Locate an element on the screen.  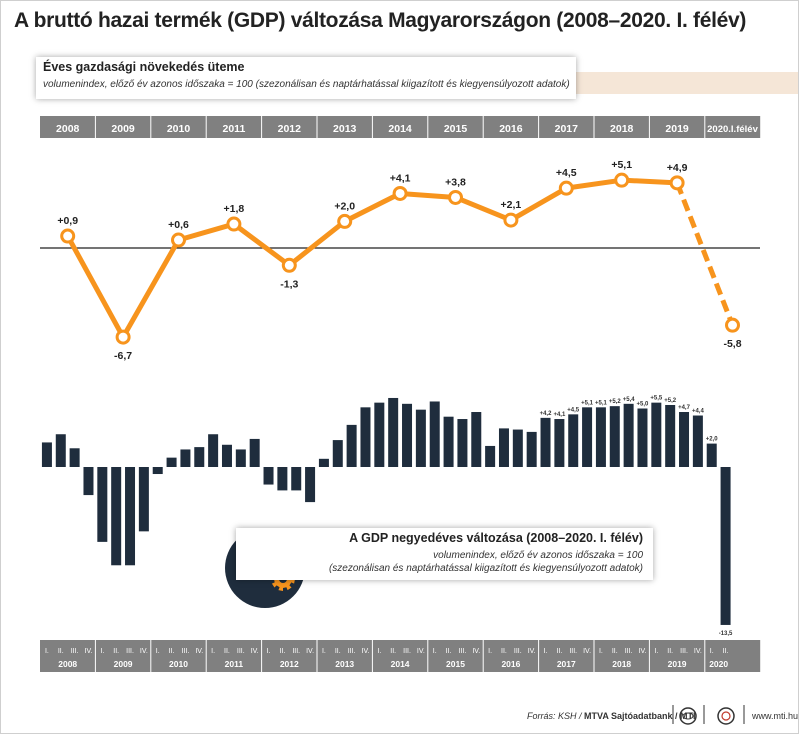
year-header-label: 2008 is located at coordinates (68, 129).